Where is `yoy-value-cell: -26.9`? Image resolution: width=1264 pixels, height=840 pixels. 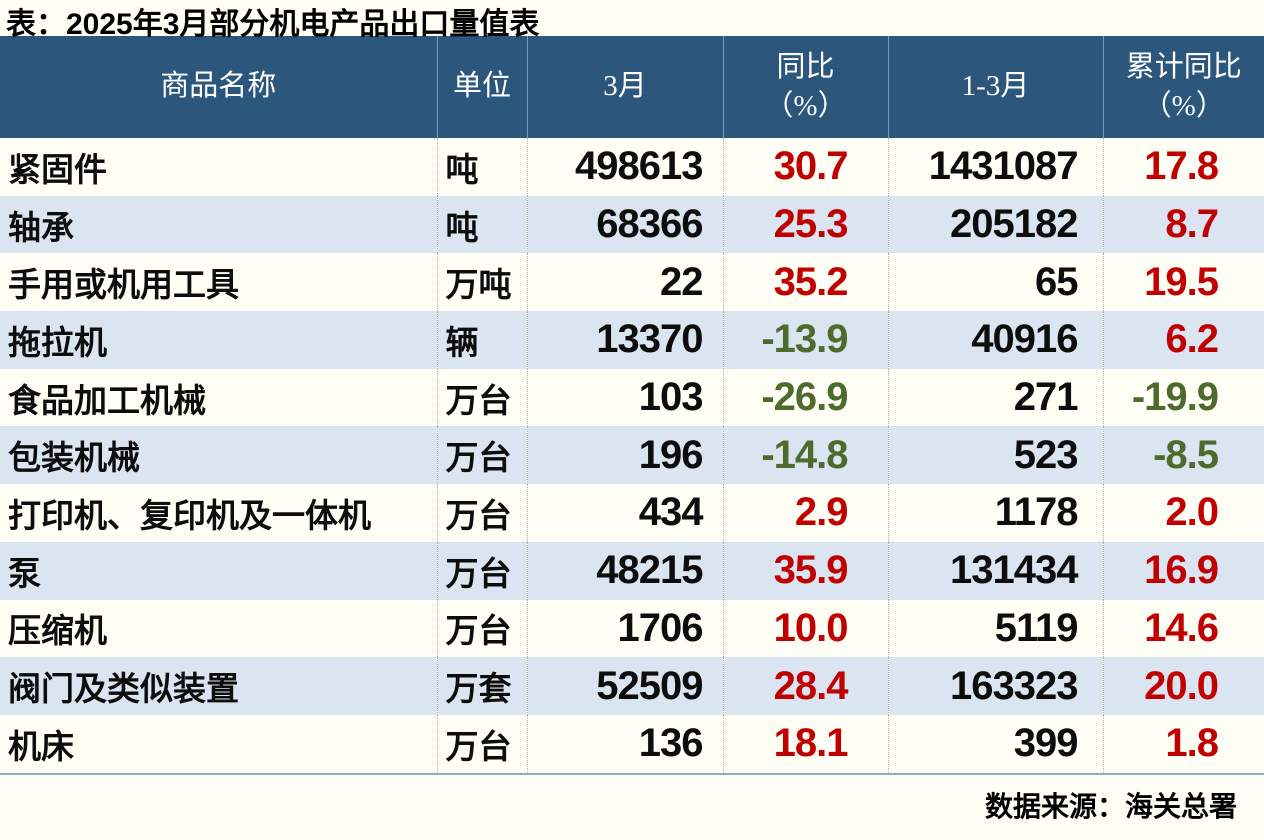 yoy-value-cell: -26.9 is located at coordinates (806, 397).